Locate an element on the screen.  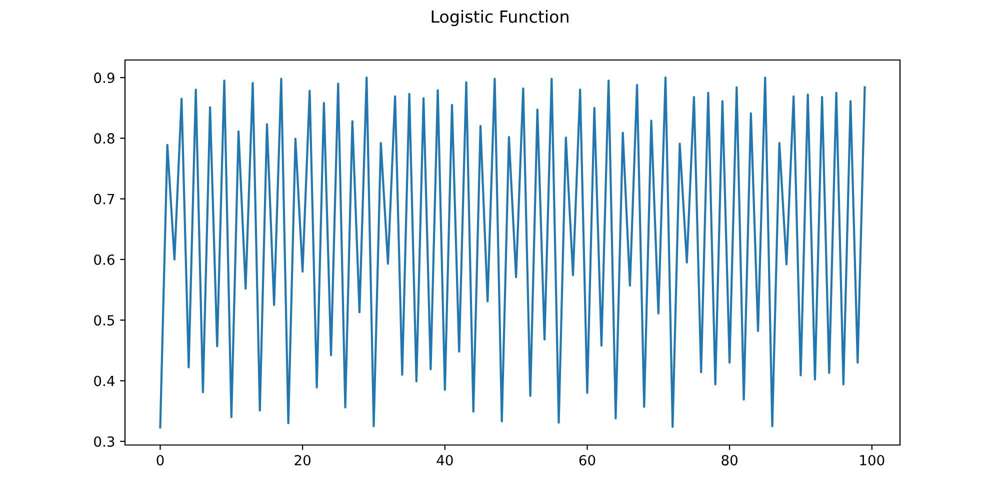
x-tick-label: 0 is located at coordinates (160, 460).